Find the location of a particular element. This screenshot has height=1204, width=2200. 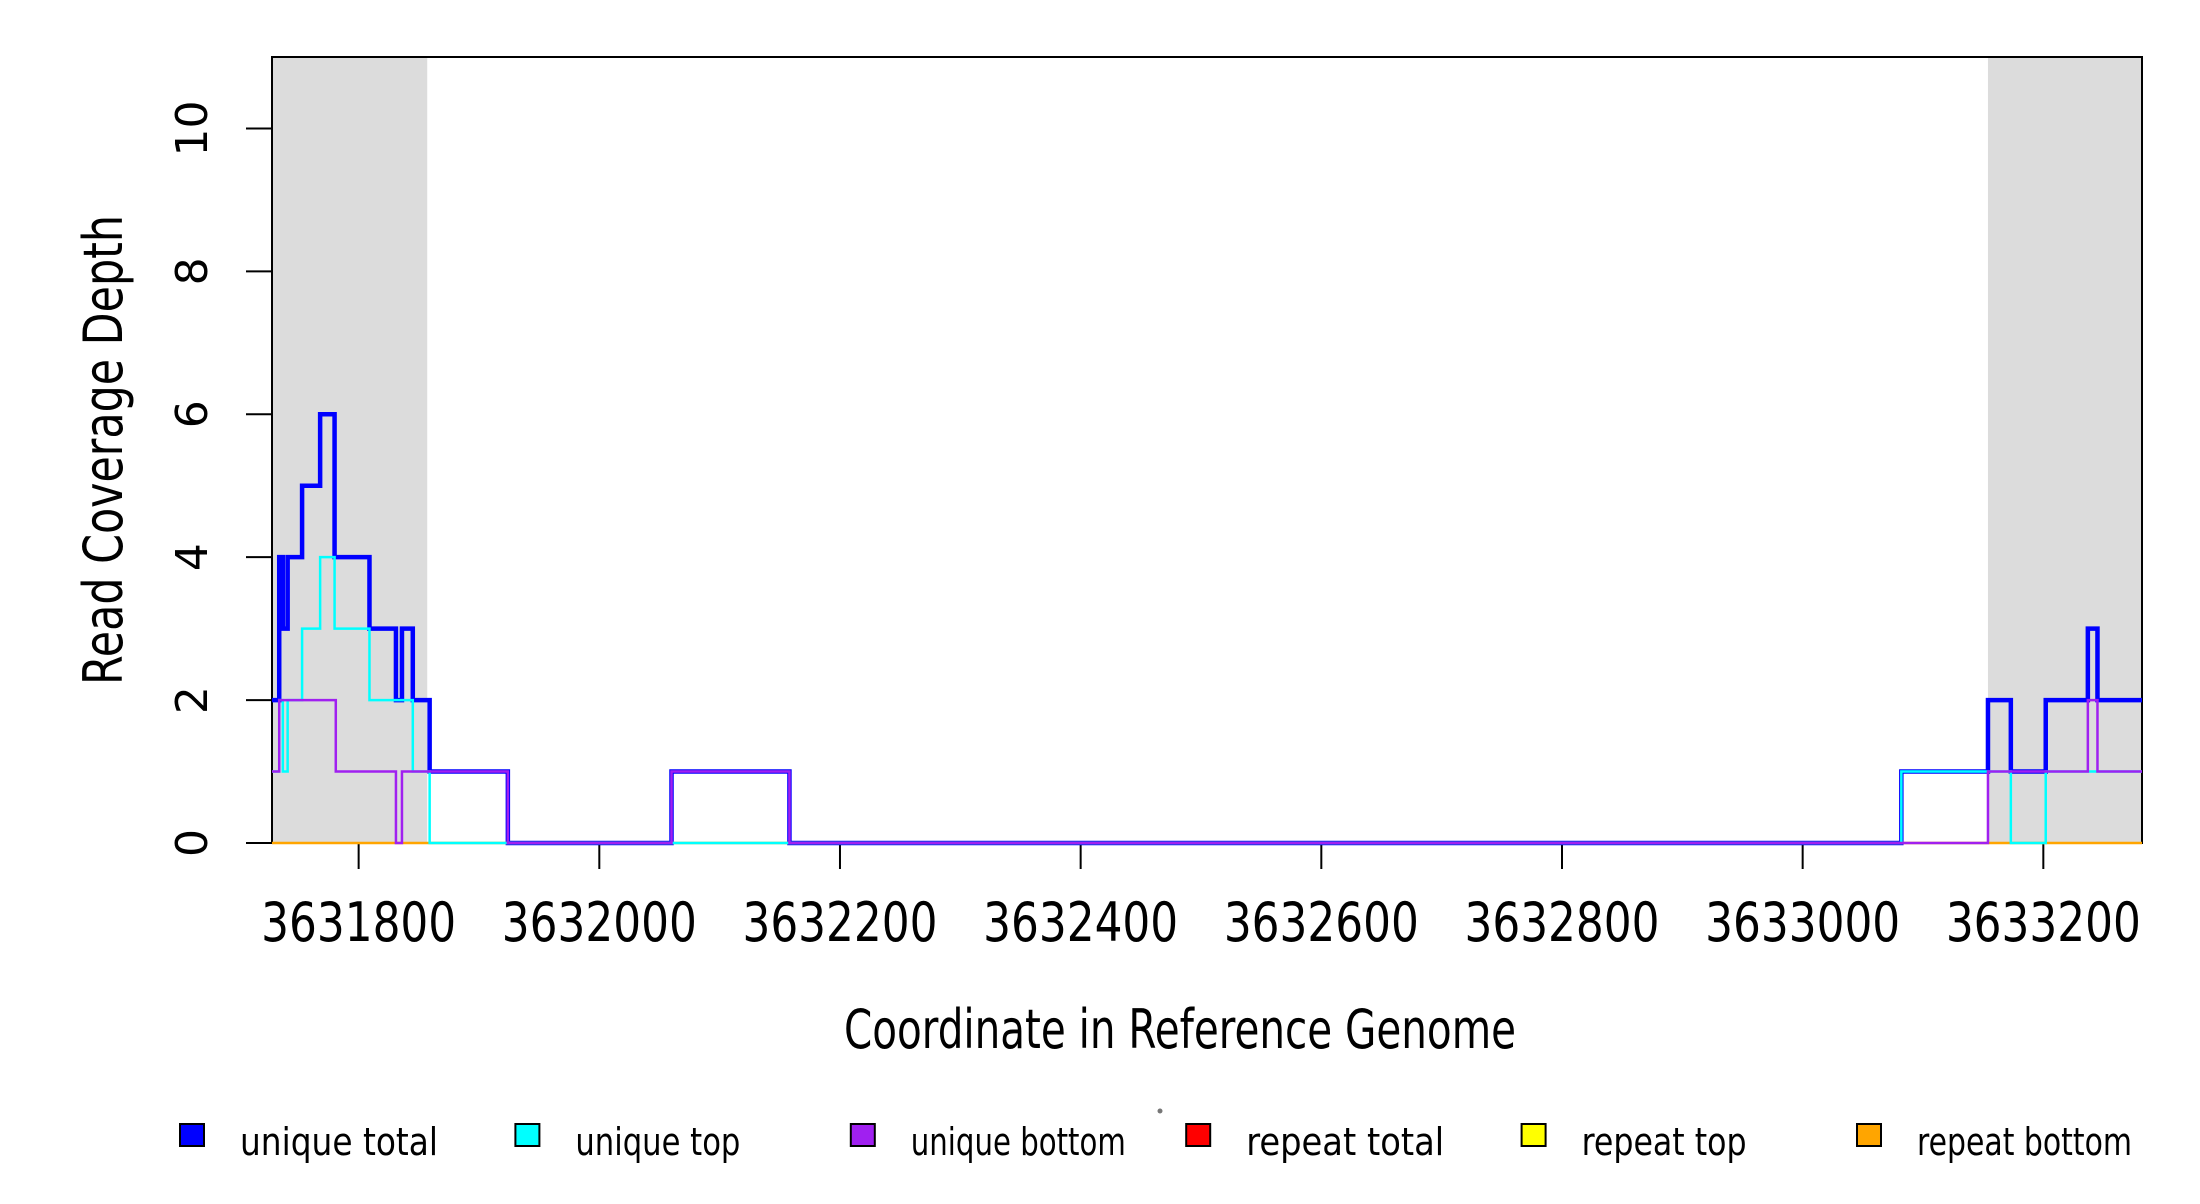

legend-swatch-repeat-top is located at coordinates (1533, 1135).